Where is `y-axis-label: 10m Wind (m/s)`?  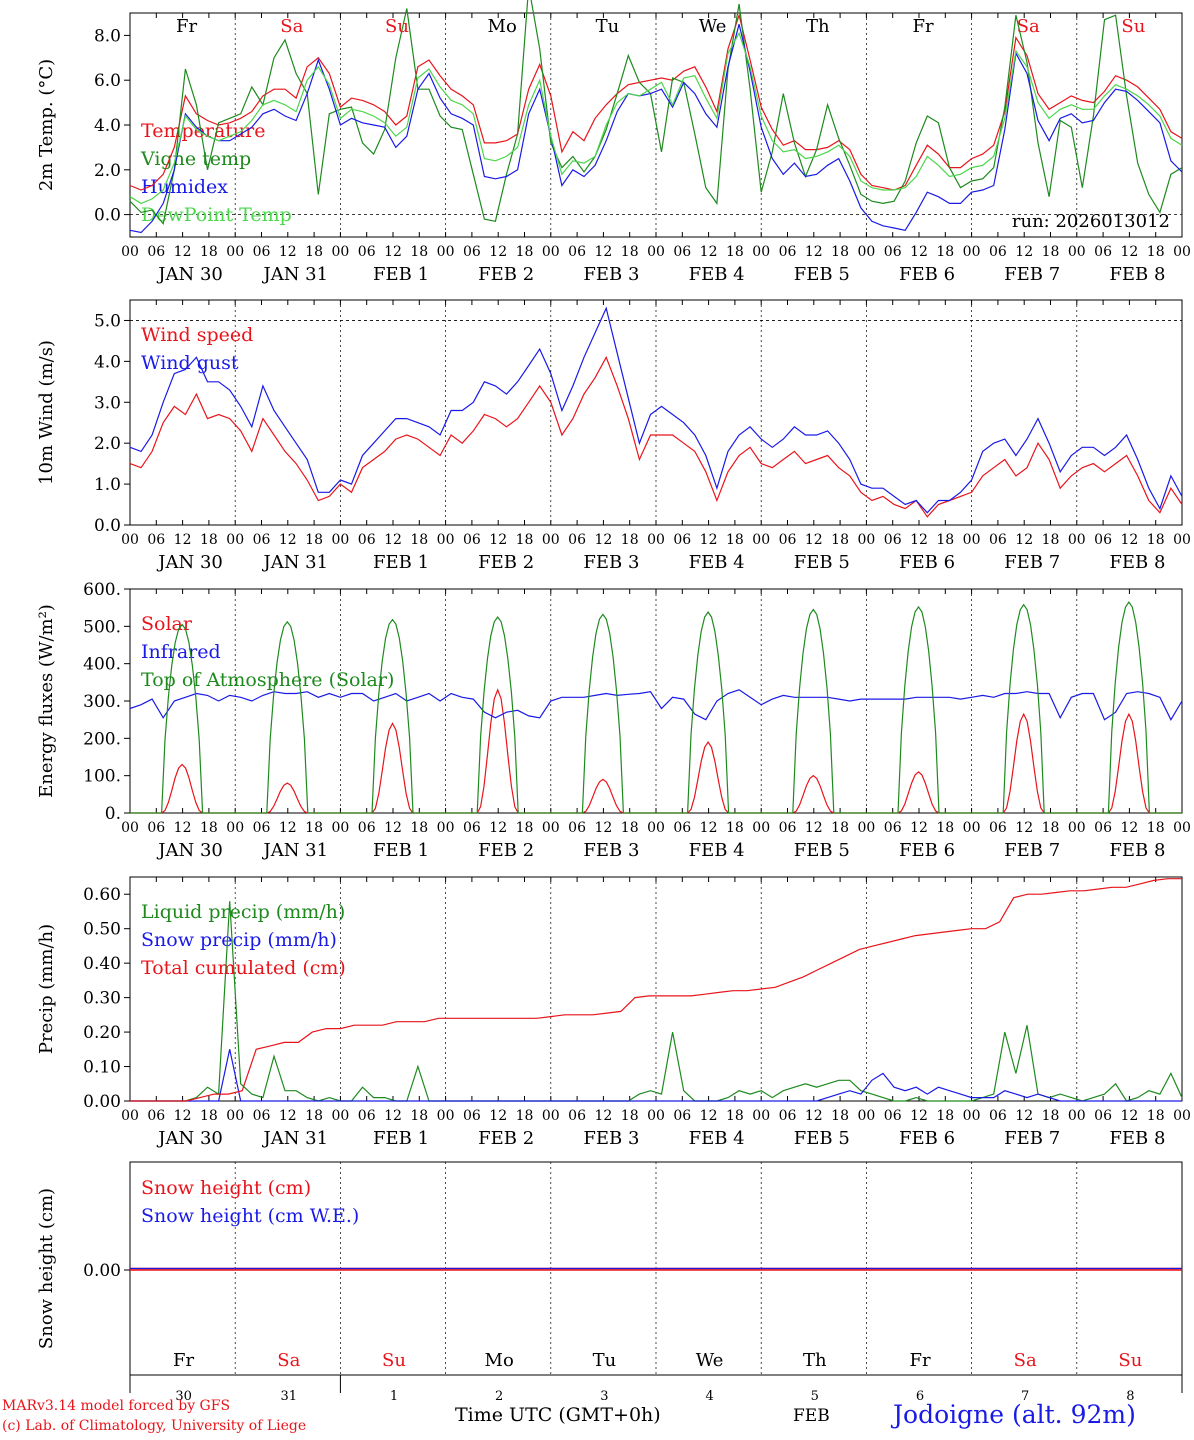
y-axis-label: 10m Wind (m/s) is located at coordinates (46, 412).